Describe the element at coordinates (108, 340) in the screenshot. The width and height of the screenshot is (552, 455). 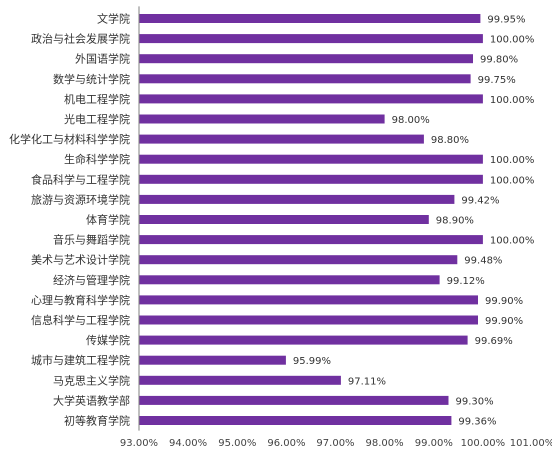
I see `category-label: 传媒学院` at that location.